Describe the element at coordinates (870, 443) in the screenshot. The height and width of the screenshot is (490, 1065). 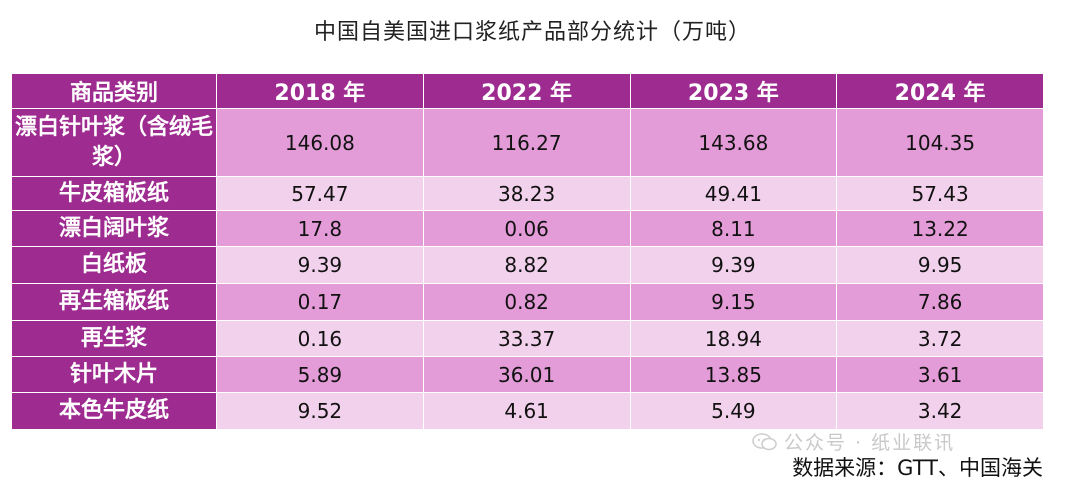
I see `watermark-text: 公众号 · 纸业联讯` at that location.